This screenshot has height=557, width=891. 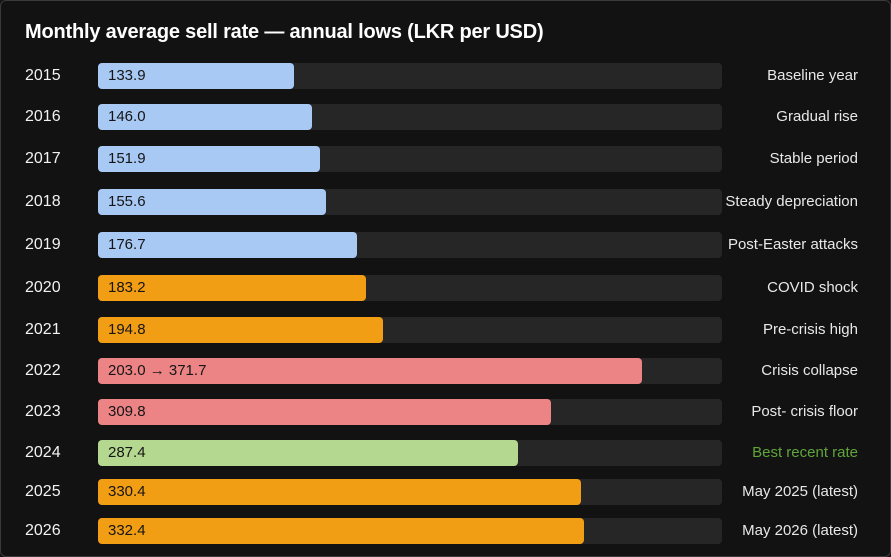 What do you see at coordinates (324, 412) in the screenshot?
I see `bar-2023` at bounding box center [324, 412].